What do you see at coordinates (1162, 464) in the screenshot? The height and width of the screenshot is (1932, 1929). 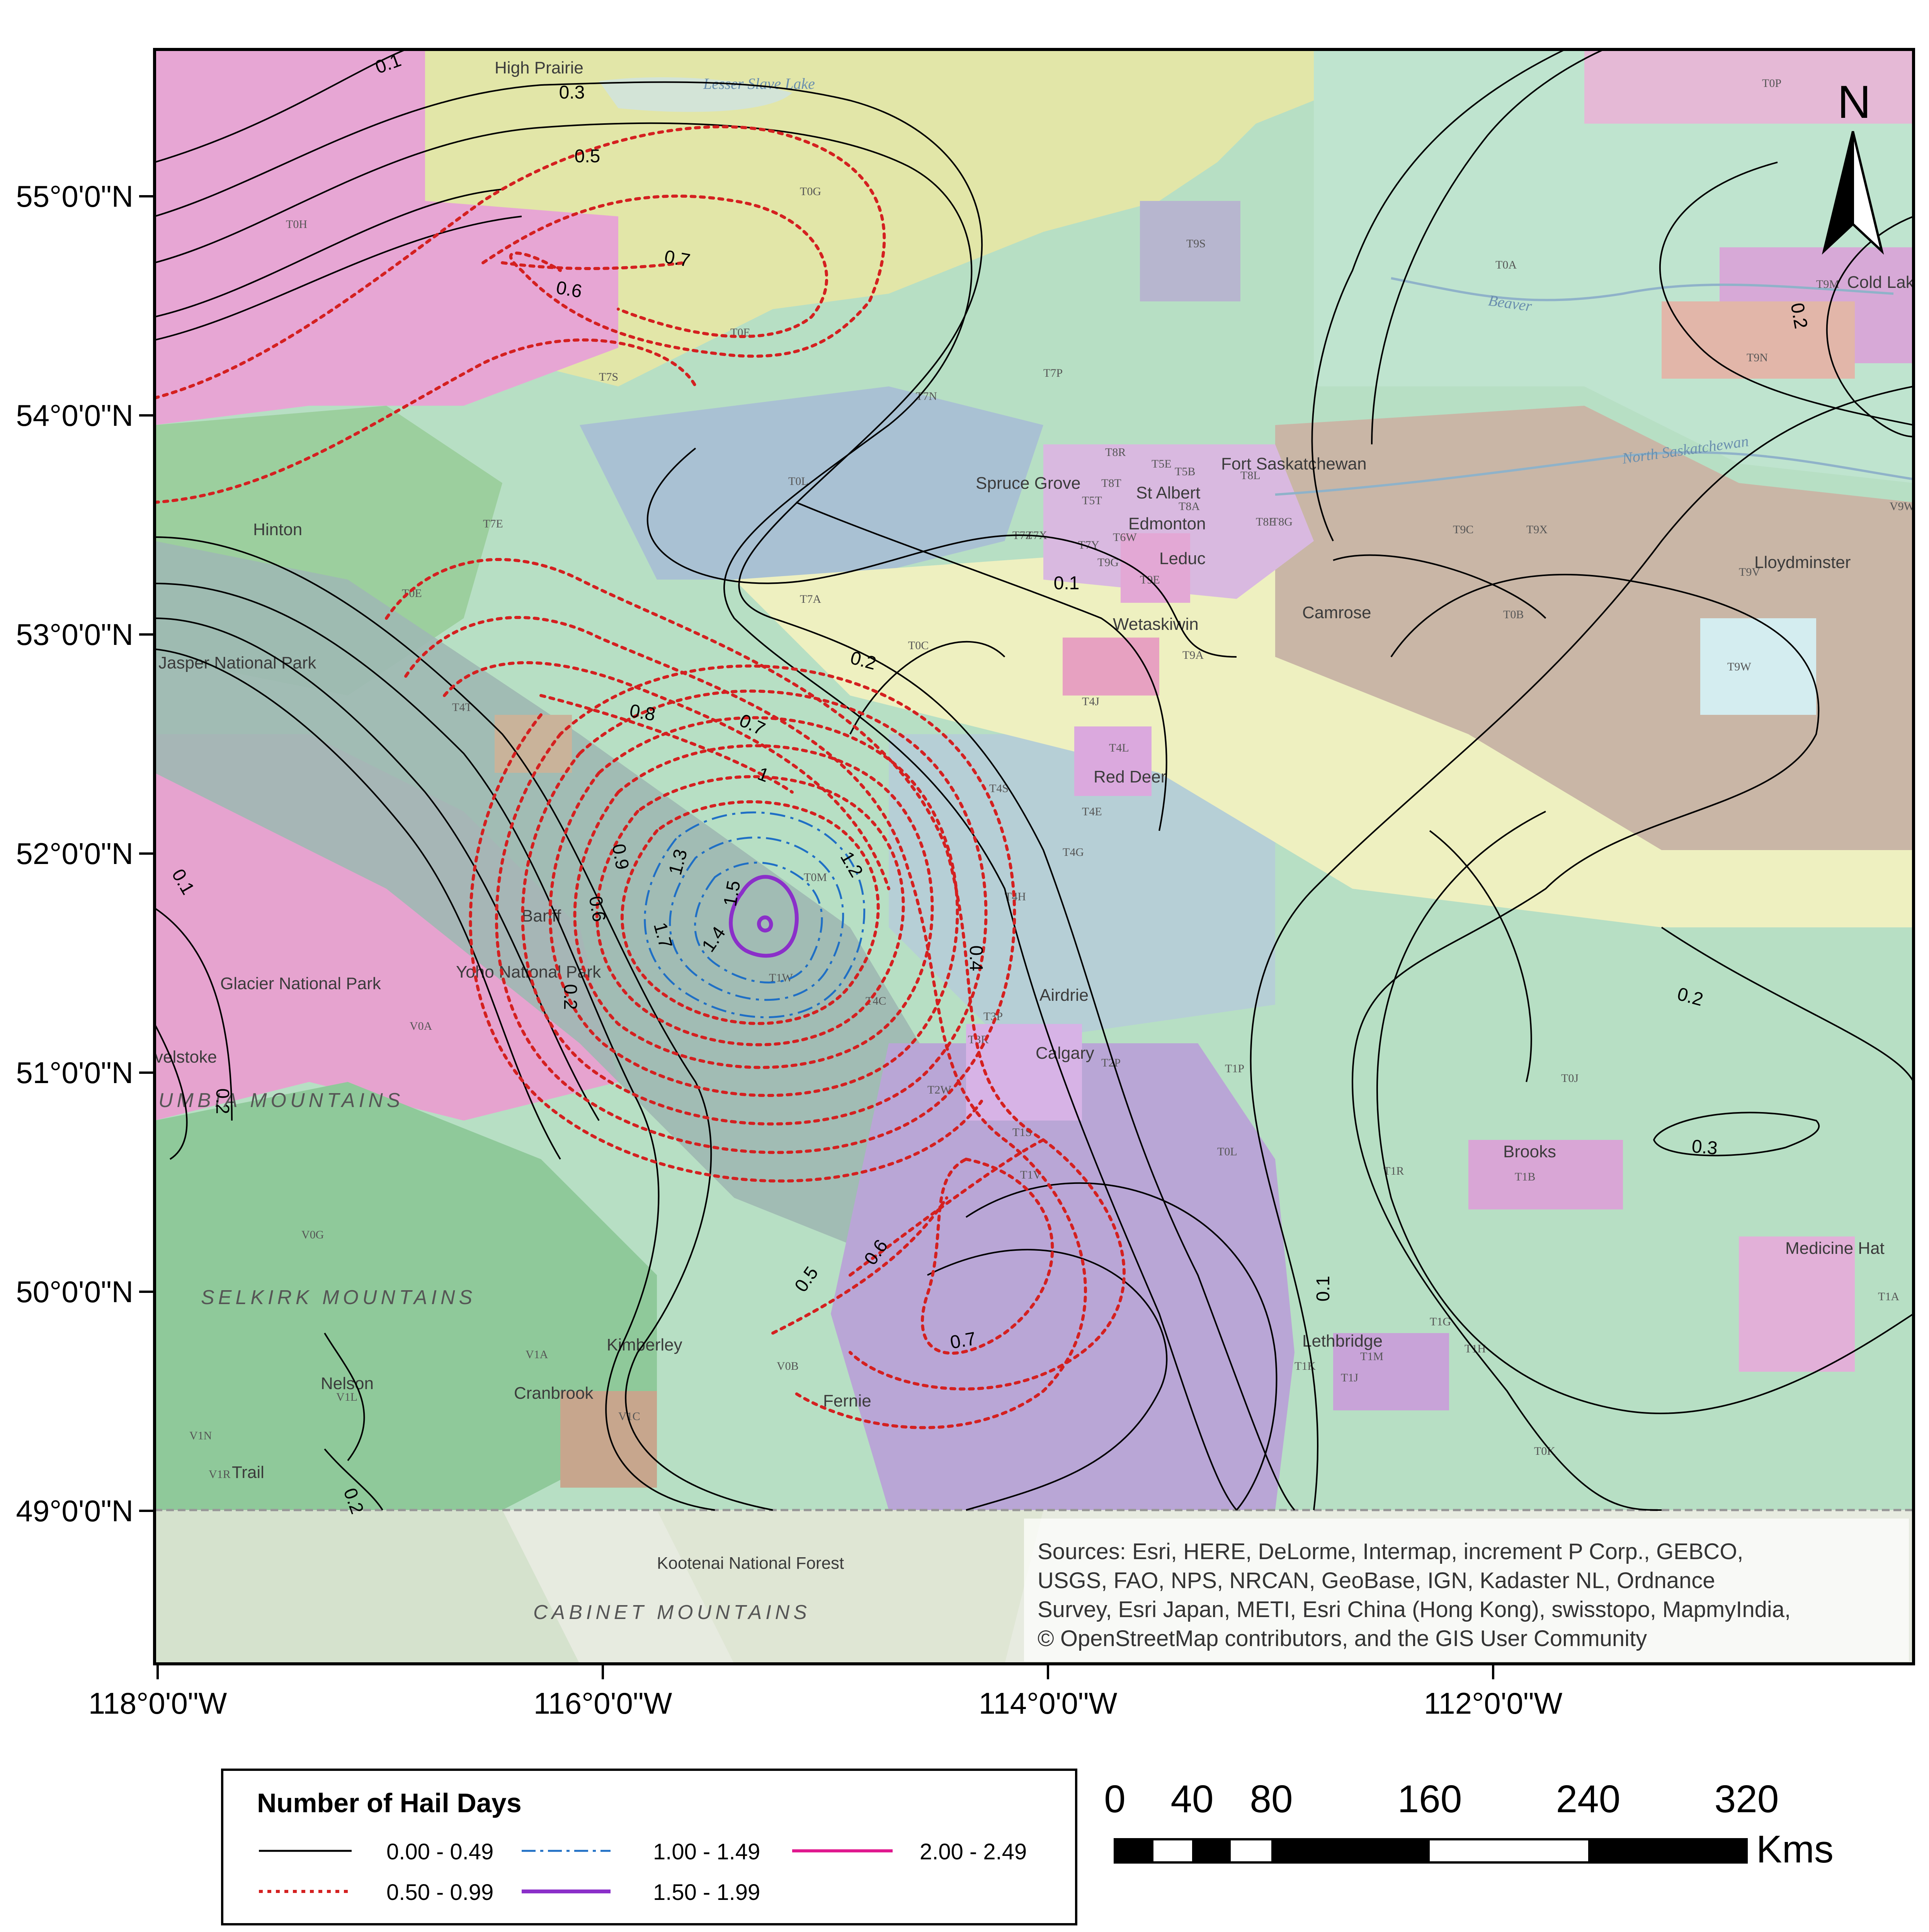 I see `postal-code-label: T5E` at bounding box center [1162, 464].